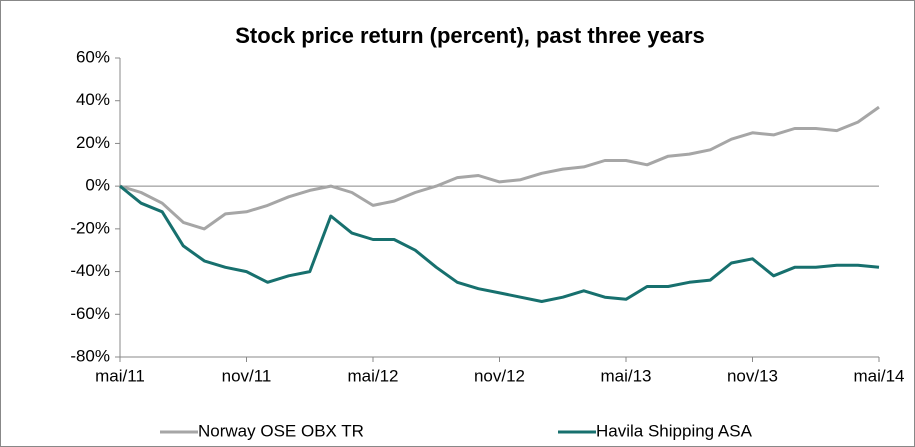  Describe the element at coordinates (625, 375) in the screenshot. I see `x-tick-label: mai/13` at that location.